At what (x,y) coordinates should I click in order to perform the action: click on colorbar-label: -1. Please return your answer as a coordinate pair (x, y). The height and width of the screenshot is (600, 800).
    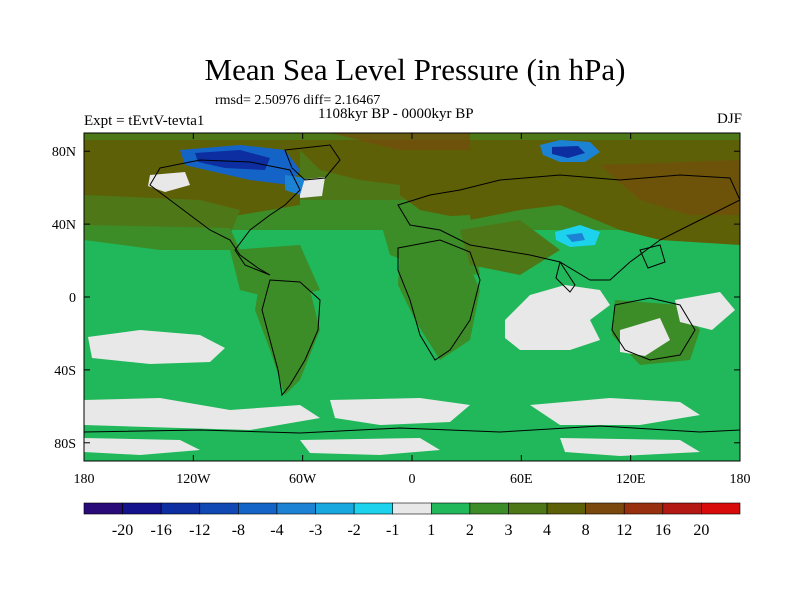
    Looking at the image, I should click on (392, 530).